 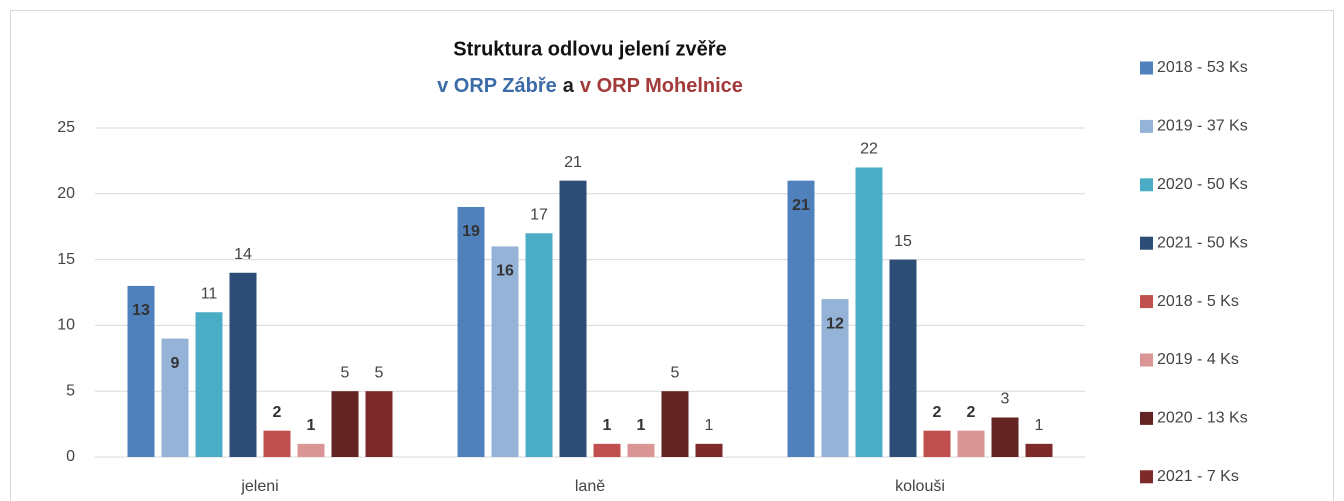 What do you see at coordinates (835, 323) in the screenshot?
I see `data-label: 12` at bounding box center [835, 323].